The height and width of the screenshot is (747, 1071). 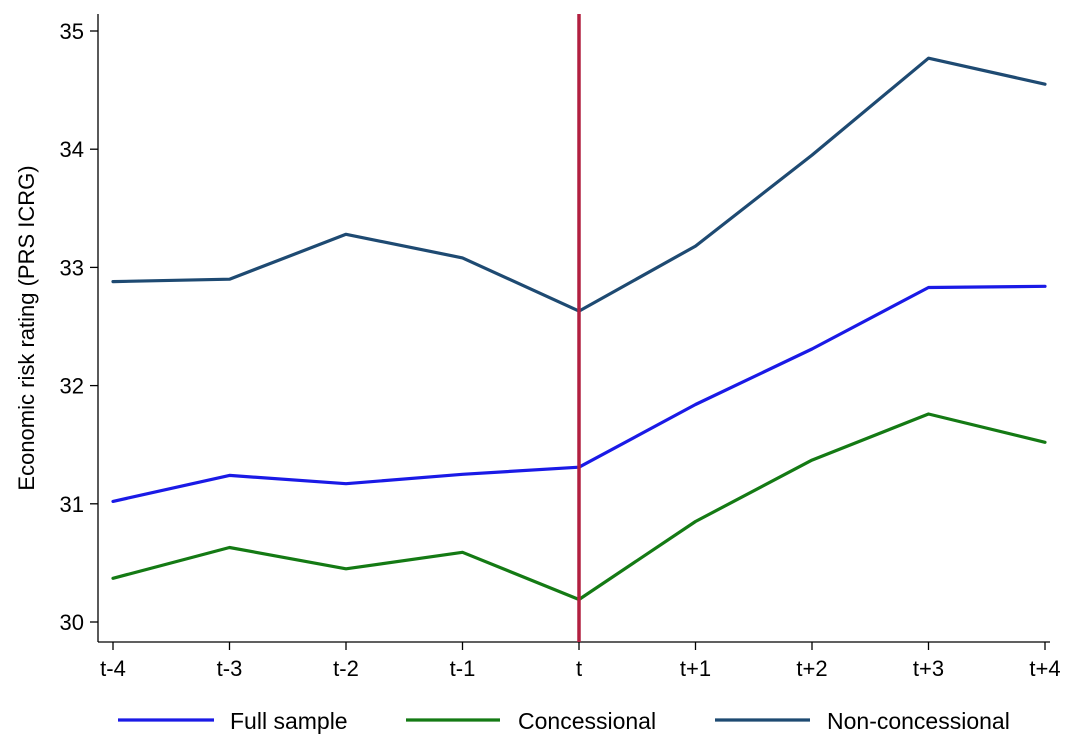 What do you see at coordinates (587, 721) in the screenshot?
I see `legend-label: Concessional` at bounding box center [587, 721].